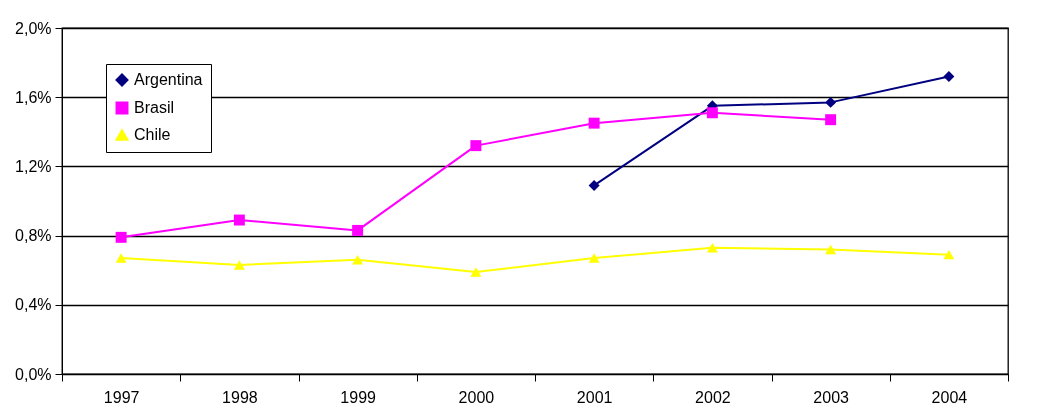 Image resolution: width=1039 pixels, height=417 pixels. What do you see at coordinates (33, 28) in the screenshot?
I see `y-tick-label: 2,0%` at bounding box center [33, 28].